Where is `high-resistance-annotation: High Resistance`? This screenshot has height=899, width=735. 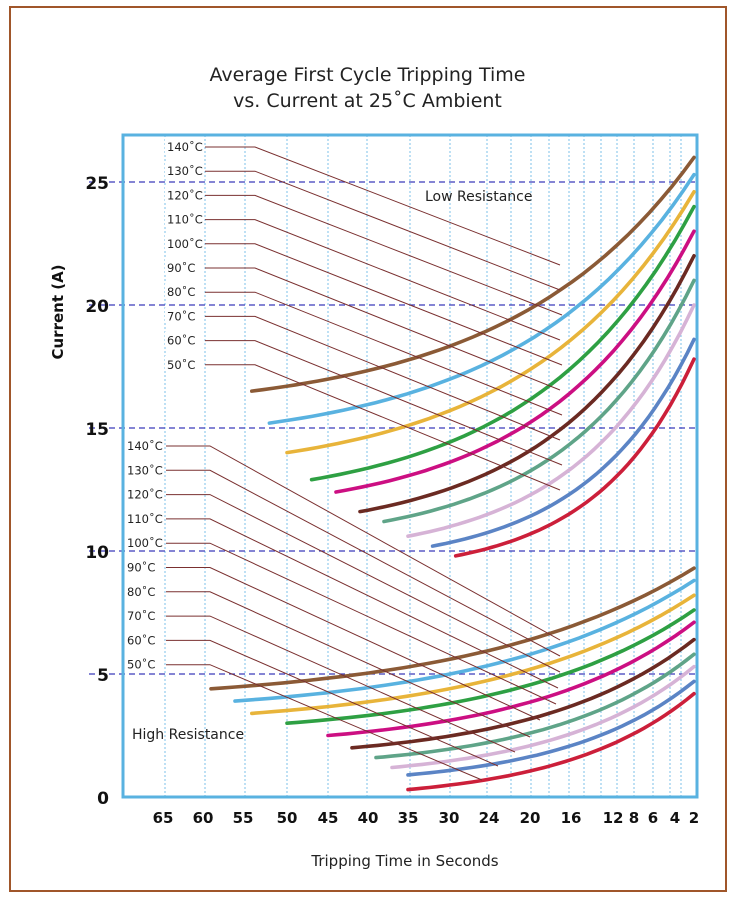 high-resistance-annotation: High Resistance is located at coordinates (188, 735).